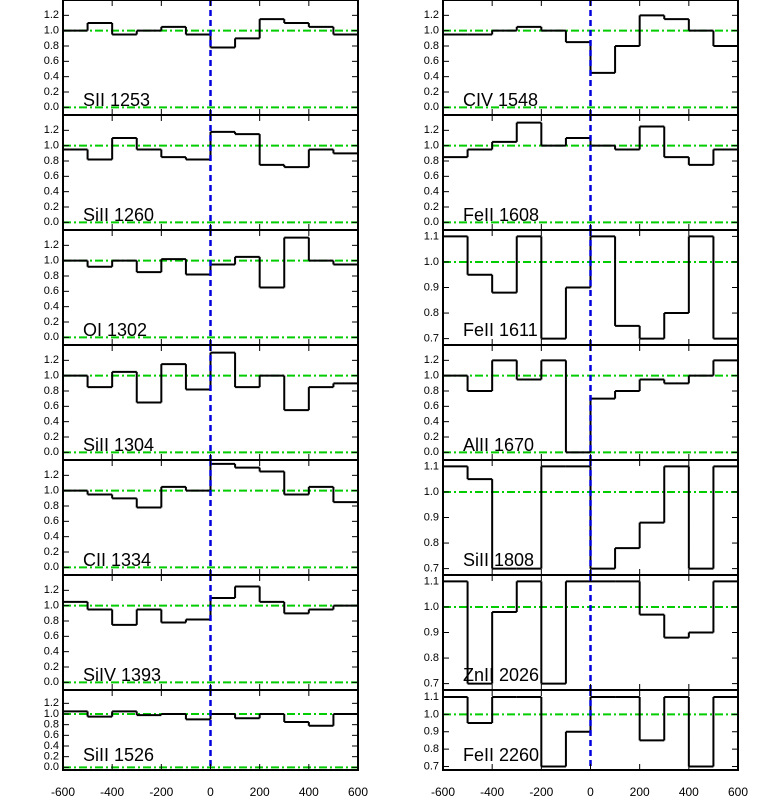 The image size is (761, 807). What do you see at coordinates (498, 560) in the screenshot?
I see `panel-label: SiII 1808` at bounding box center [498, 560].